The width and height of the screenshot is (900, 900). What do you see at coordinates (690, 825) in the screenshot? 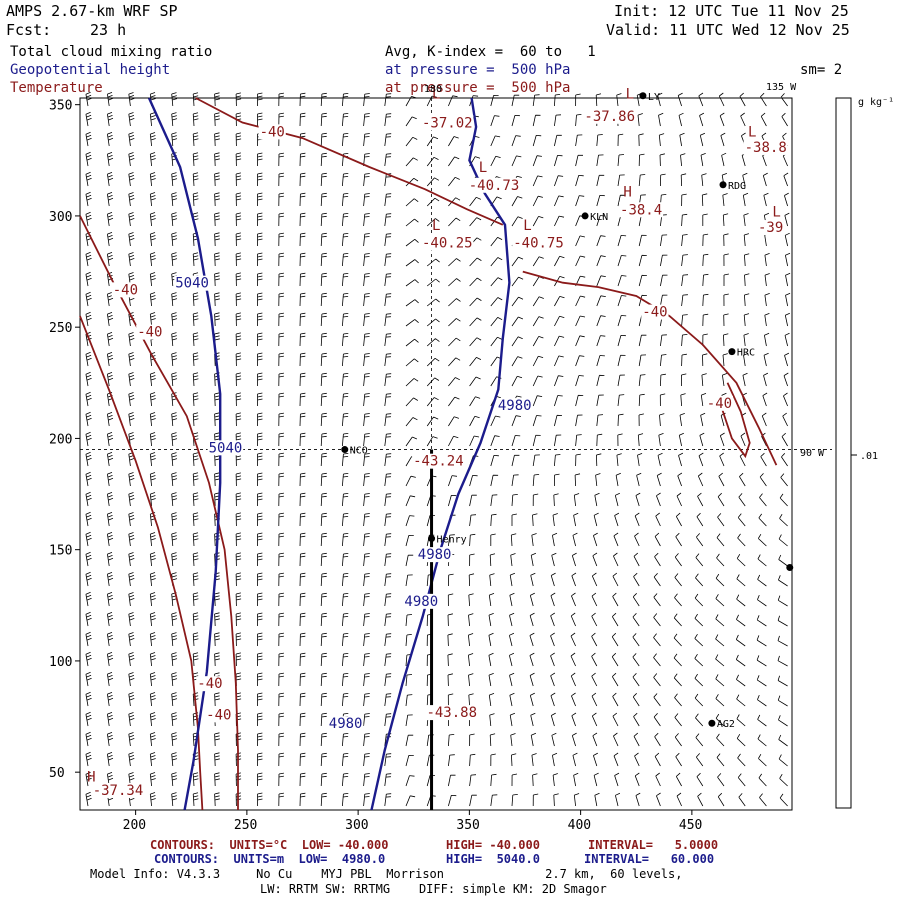
I see `x-tick-label: 450` at bounding box center [690, 825].